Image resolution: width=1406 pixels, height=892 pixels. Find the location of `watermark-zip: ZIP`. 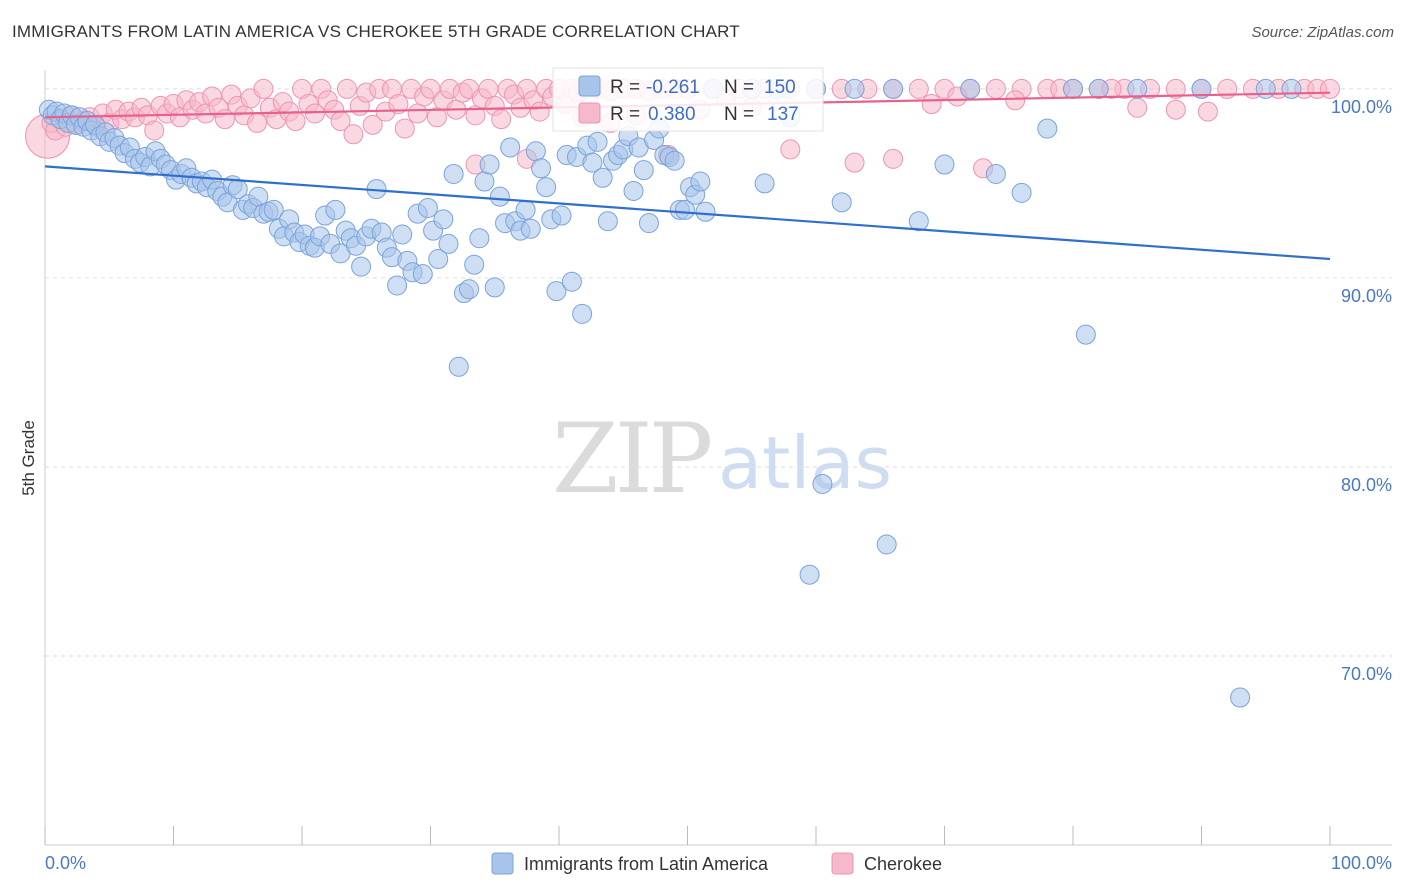

watermark-zip: ZIP is located at coordinates (631, 459).